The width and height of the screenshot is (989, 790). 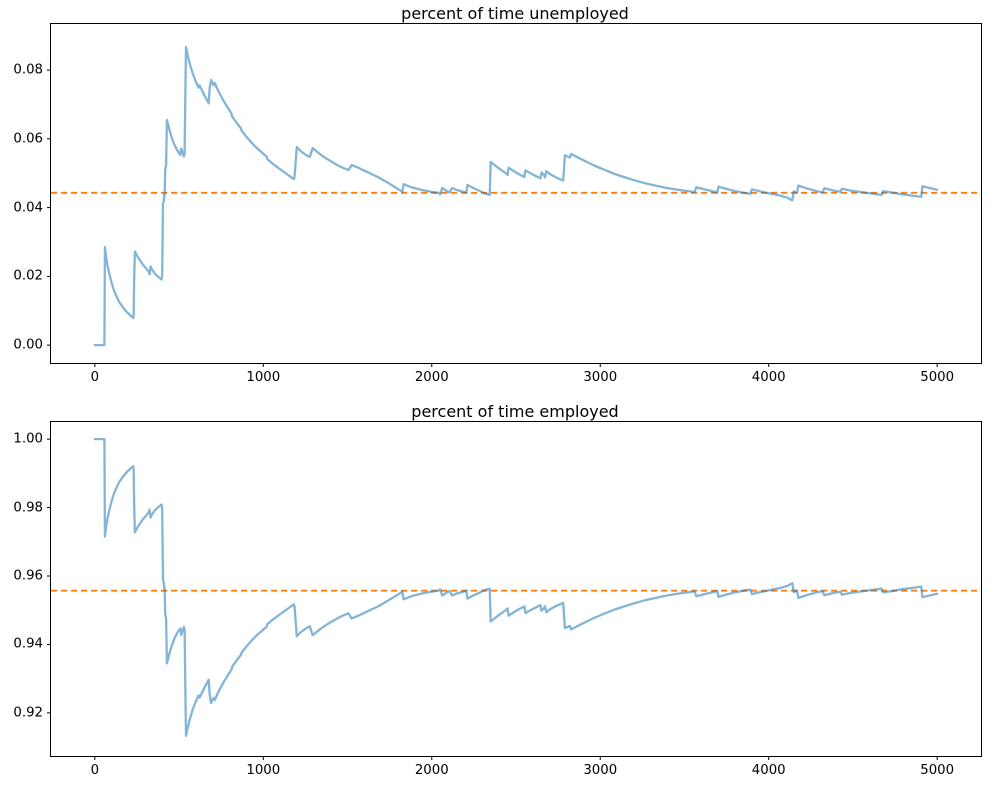 I want to click on y-tick-label: 0.00, so click(x=28, y=345).